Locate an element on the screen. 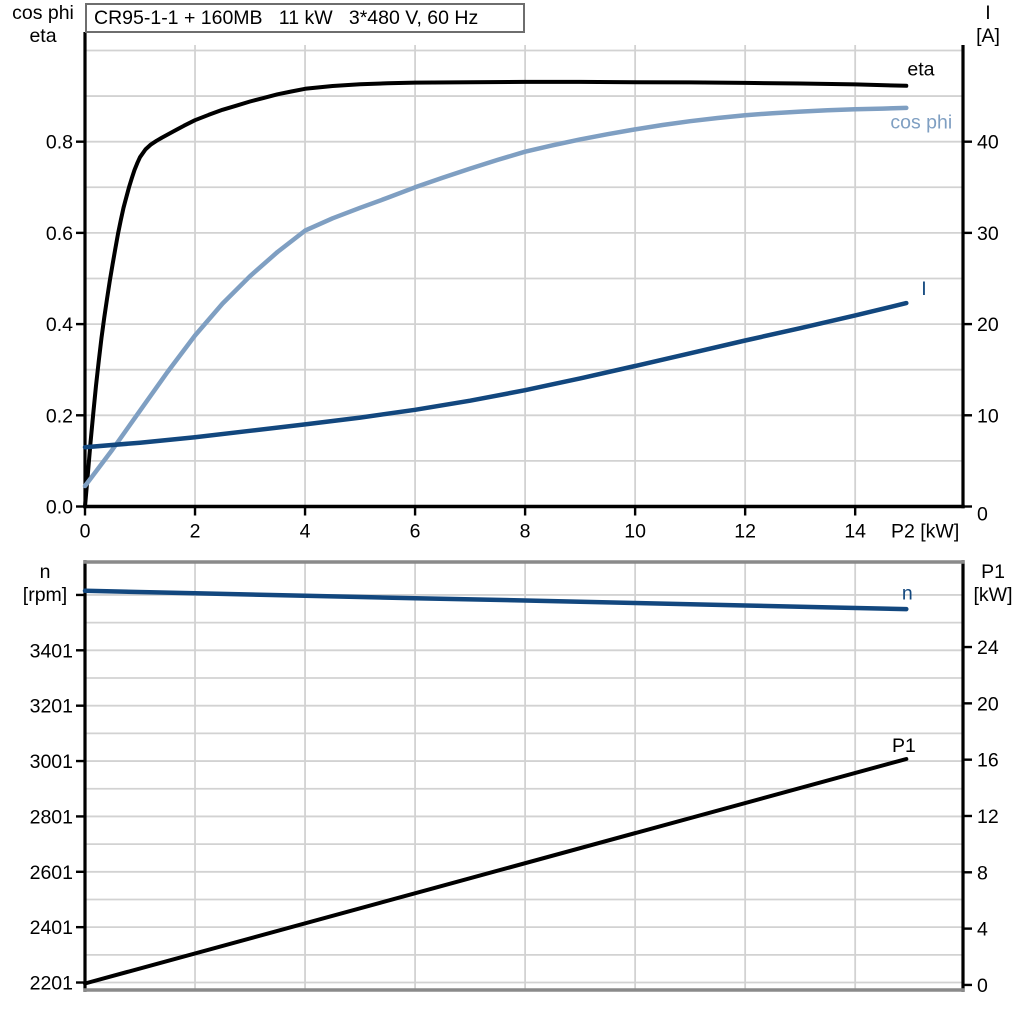 This screenshot has height=1024, width=1024. lower-left-axis-label: n [rpm] is located at coordinates (45, 584).